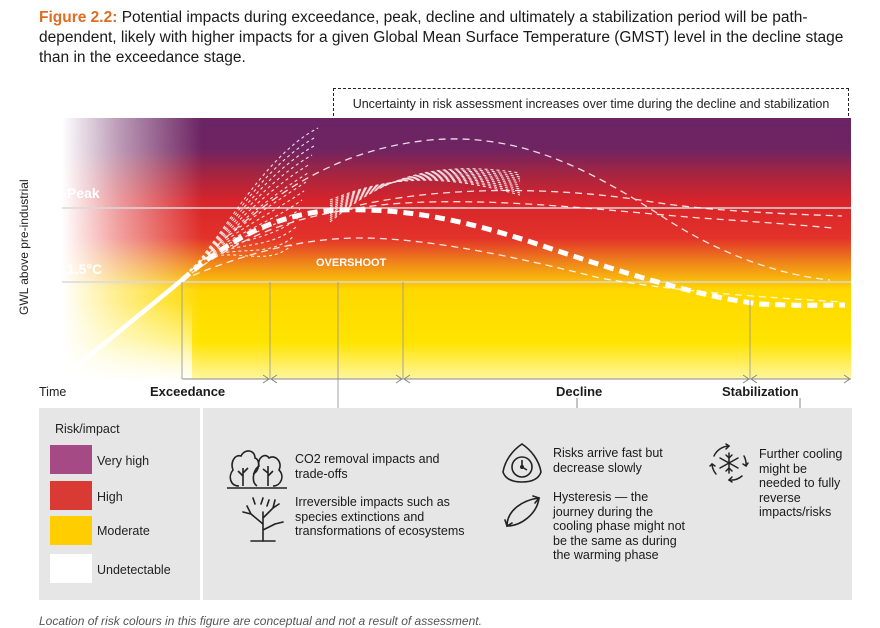 This screenshot has height=628, width=880. Describe the element at coordinates (24, 247) in the screenshot. I see `y-axis-label: GWL above pre-industrial` at that location.